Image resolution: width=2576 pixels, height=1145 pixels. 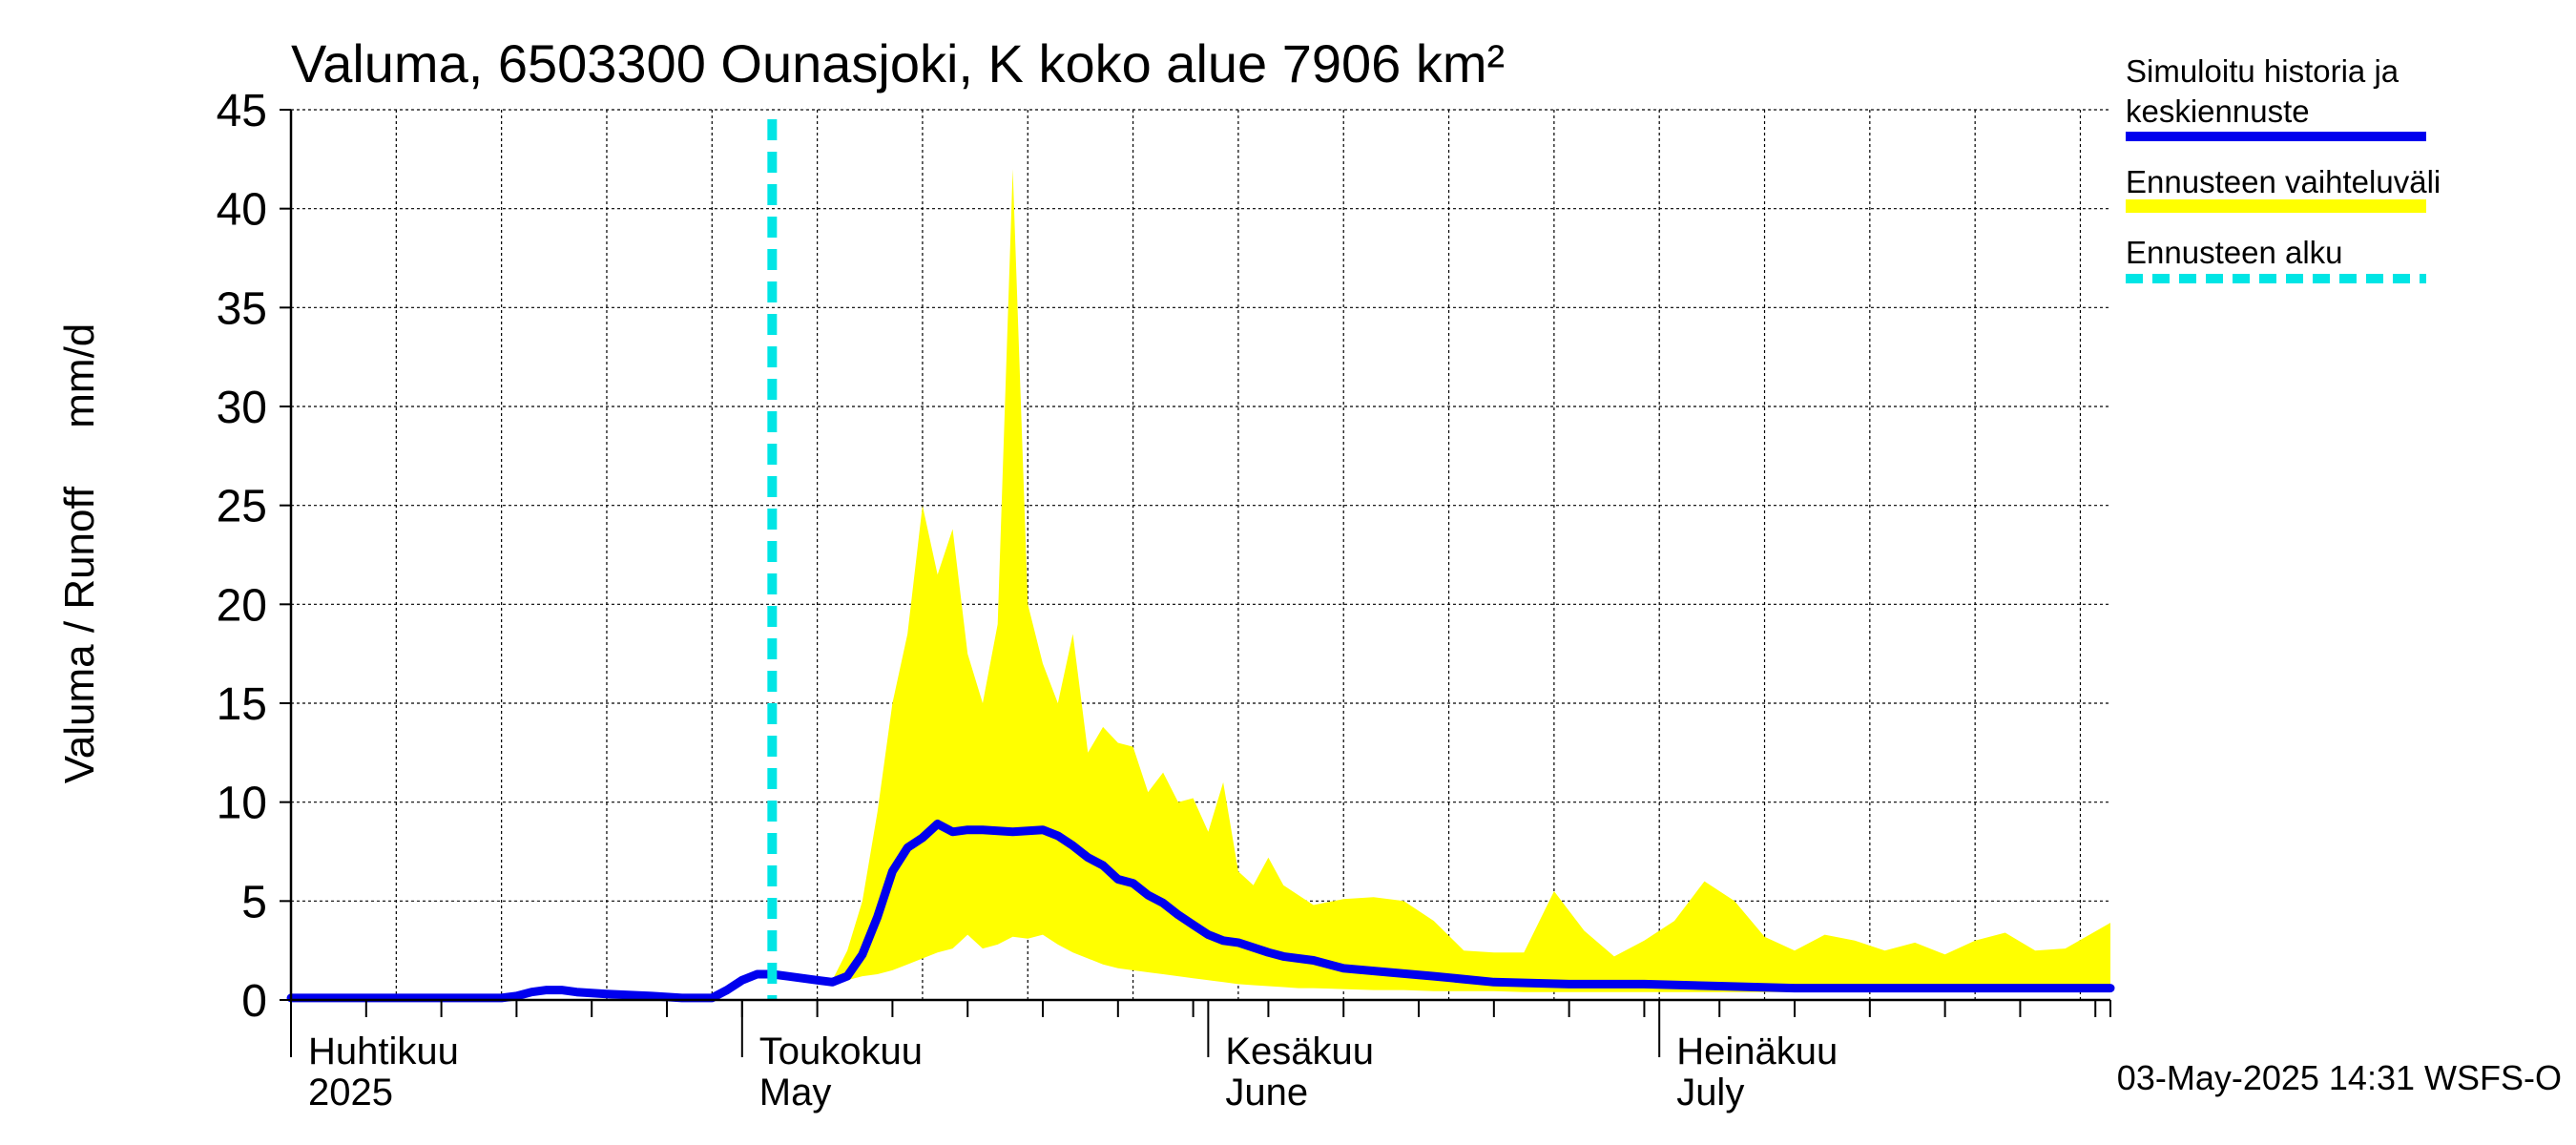 What do you see at coordinates (242, 804) in the screenshot?
I see `y-tick-label: 10` at bounding box center [242, 804].